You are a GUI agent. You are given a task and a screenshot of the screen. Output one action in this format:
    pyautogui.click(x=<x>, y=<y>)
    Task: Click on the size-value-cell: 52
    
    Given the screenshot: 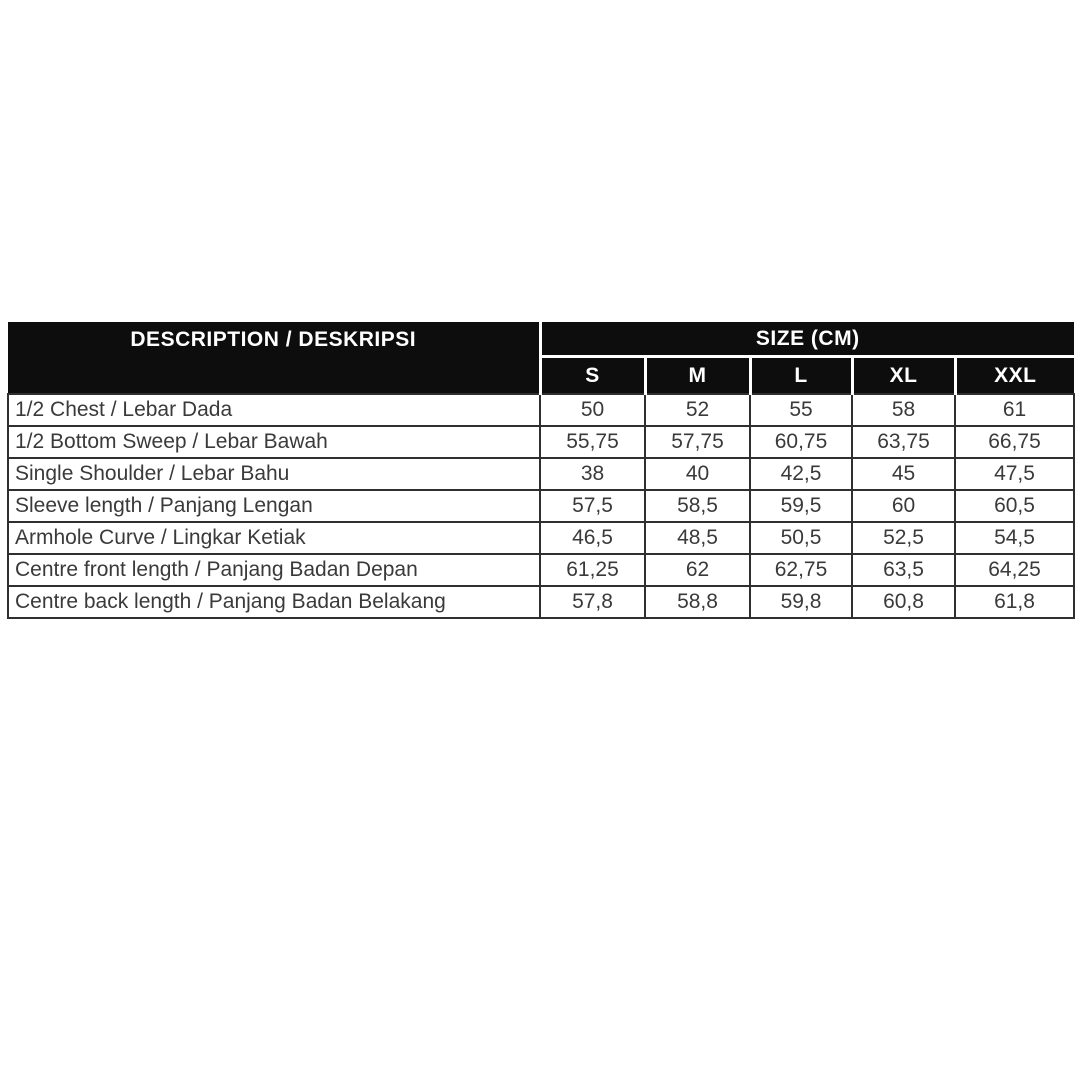 What is the action you would take?
    pyautogui.click(x=697, y=410)
    